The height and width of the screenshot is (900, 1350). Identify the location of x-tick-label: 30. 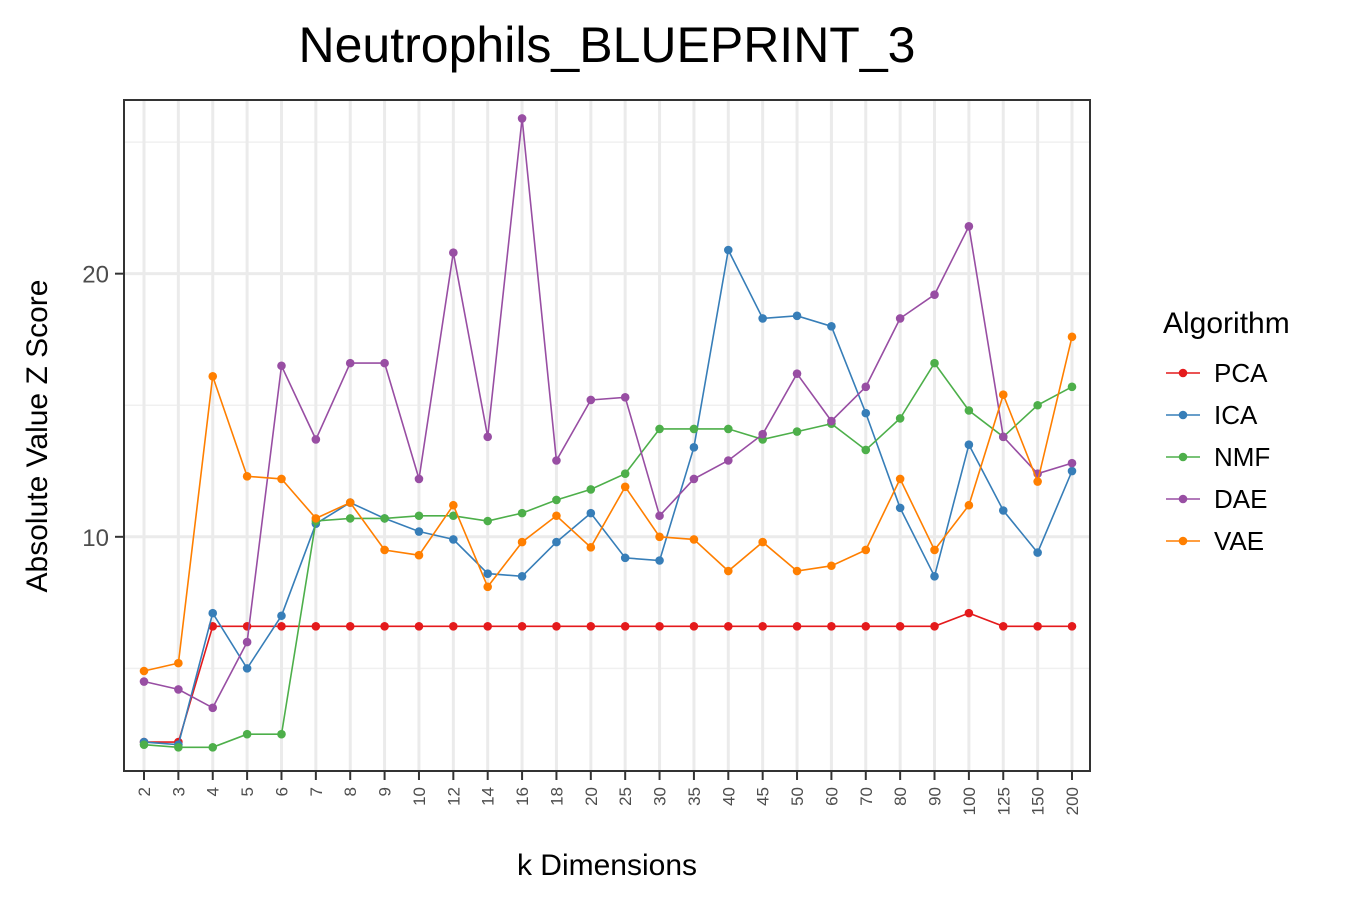
(660, 796).